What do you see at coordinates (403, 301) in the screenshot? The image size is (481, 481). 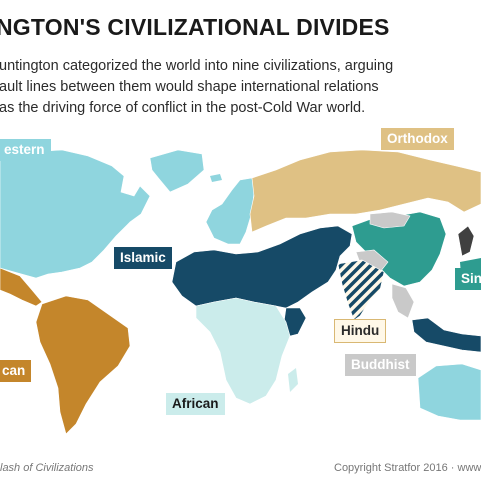 I see `region-buddhist-se-asia` at bounding box center [403, 301].